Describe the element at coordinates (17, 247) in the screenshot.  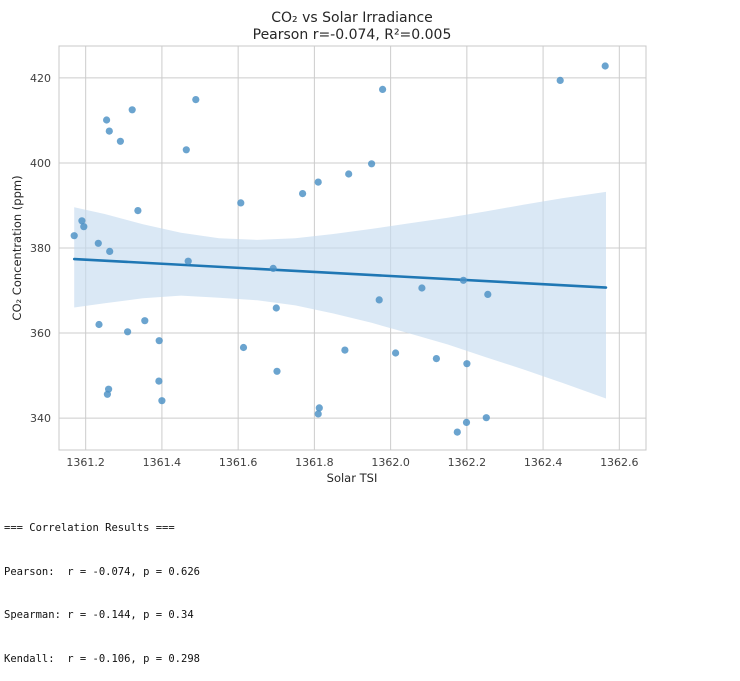
I see `y-axis-label: CO₂ Concentration (ppm)` at that location.